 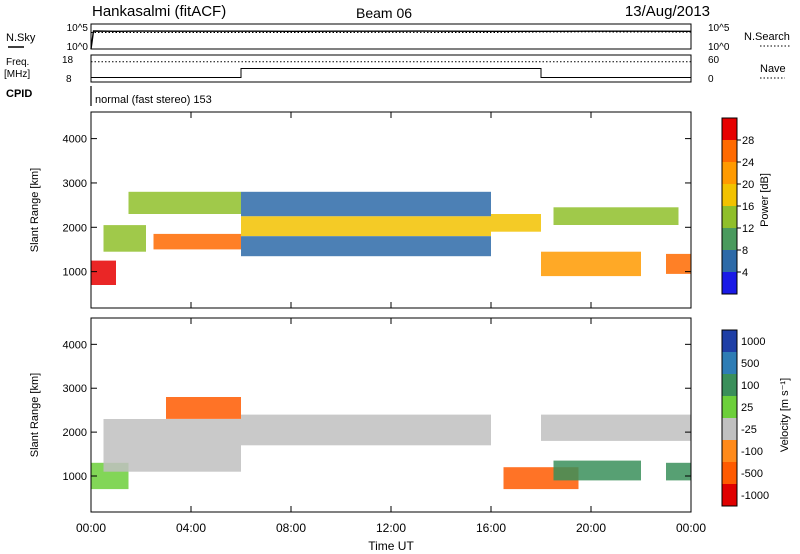 I want to click on power-ytick-label: 2000, so click(x=75, y=228).